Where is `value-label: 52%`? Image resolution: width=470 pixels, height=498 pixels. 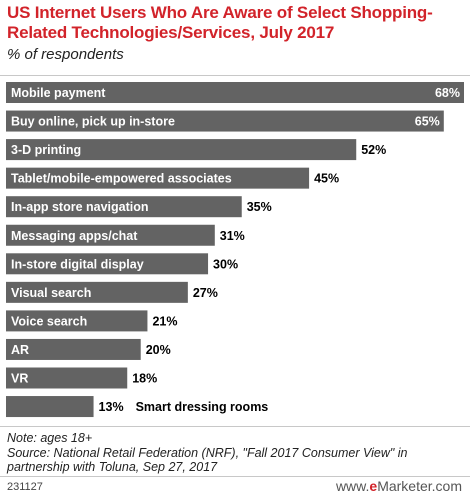
value-label: 52% is located at coordinates (373, 150).